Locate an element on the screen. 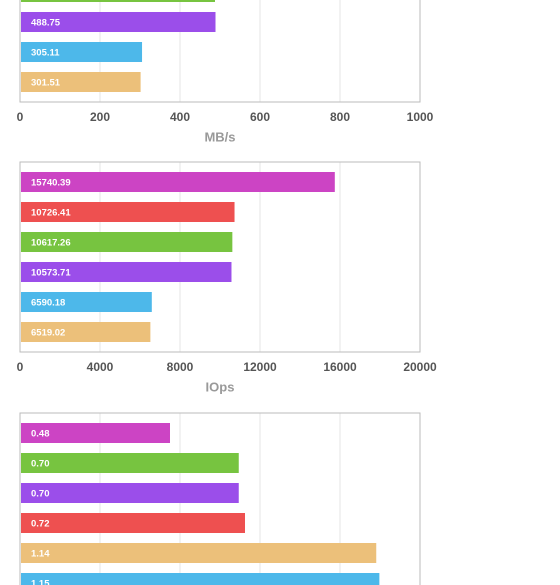 The image size is (560, 585). x-tick-label: 4000 is located at coordinates (100, 367).